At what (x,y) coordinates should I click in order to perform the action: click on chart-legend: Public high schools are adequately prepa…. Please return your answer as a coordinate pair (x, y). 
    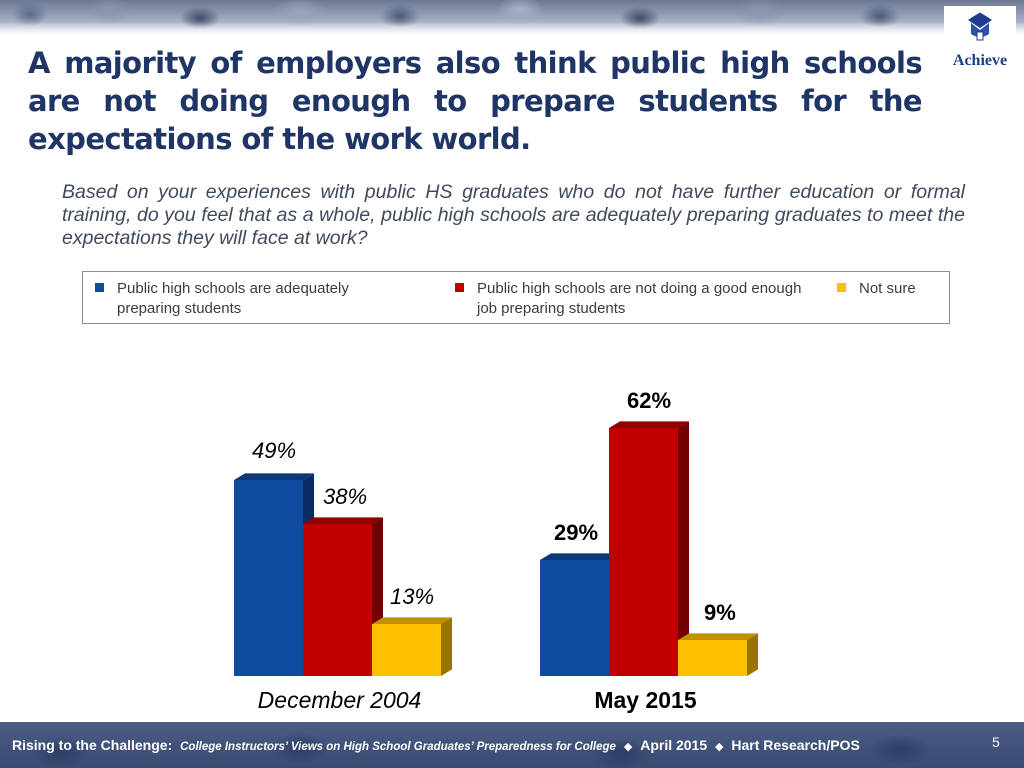
    Looking at the image, I should click on (516, 297).